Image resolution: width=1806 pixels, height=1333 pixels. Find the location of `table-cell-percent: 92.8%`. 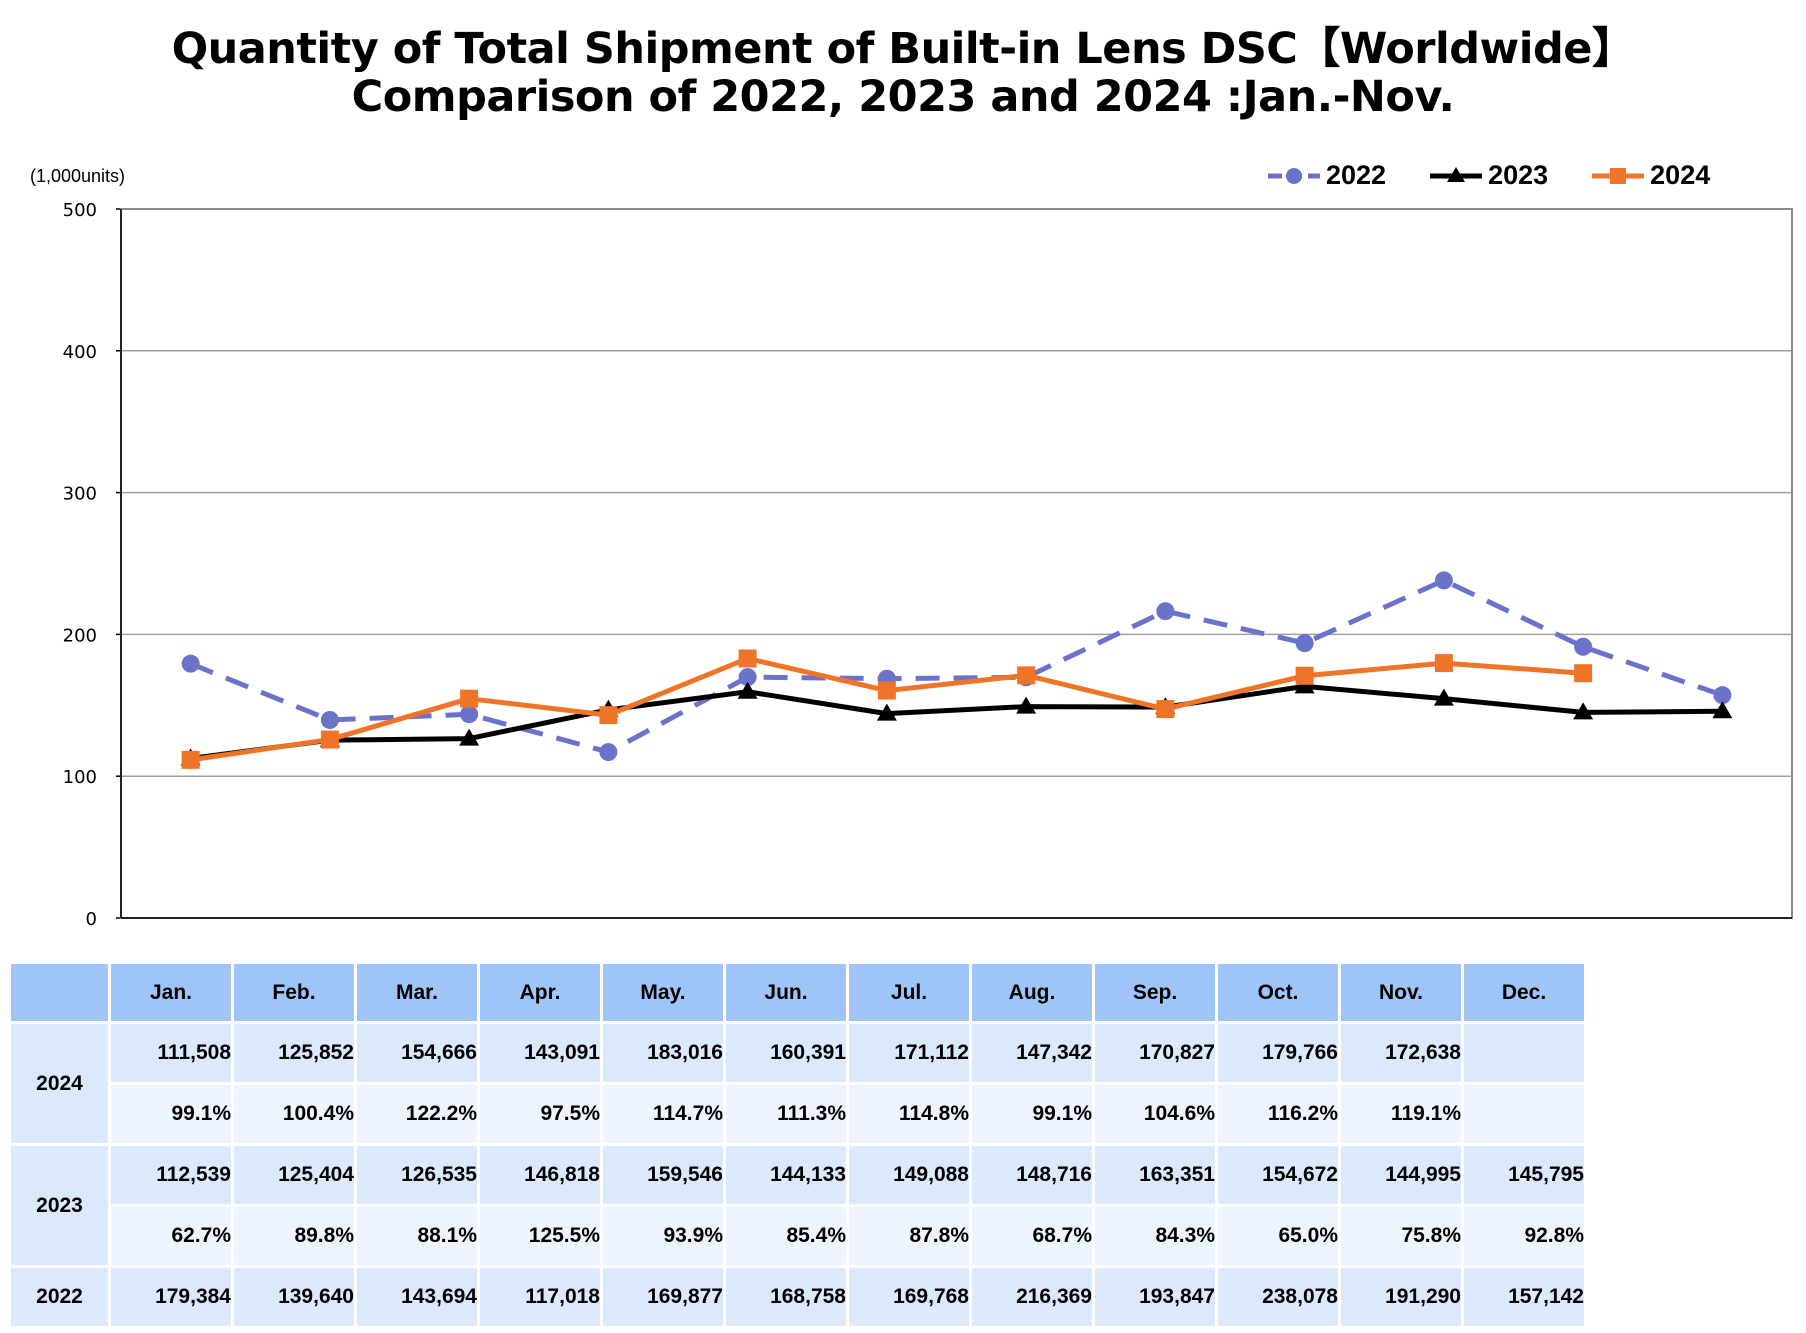

table-cell-percent: 92.8% is located at coordinates (1524, 1236).